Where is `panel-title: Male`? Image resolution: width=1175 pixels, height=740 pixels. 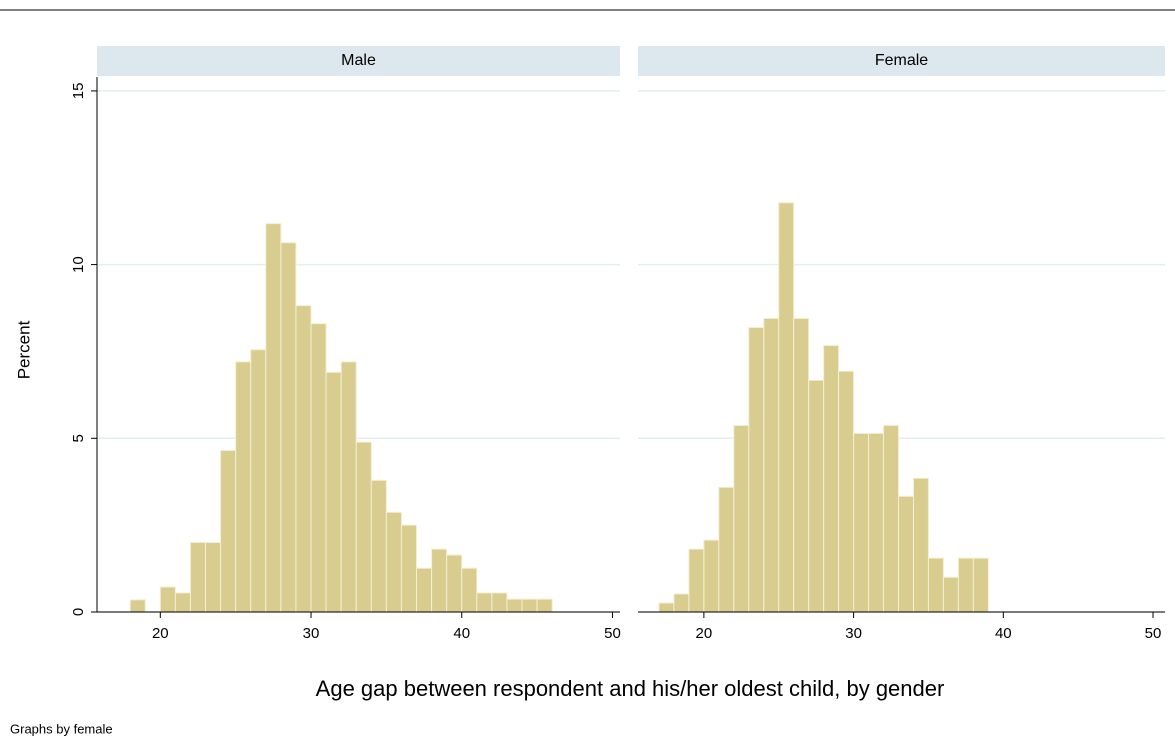 panel-title: Male is located at coordinates (358, 60).